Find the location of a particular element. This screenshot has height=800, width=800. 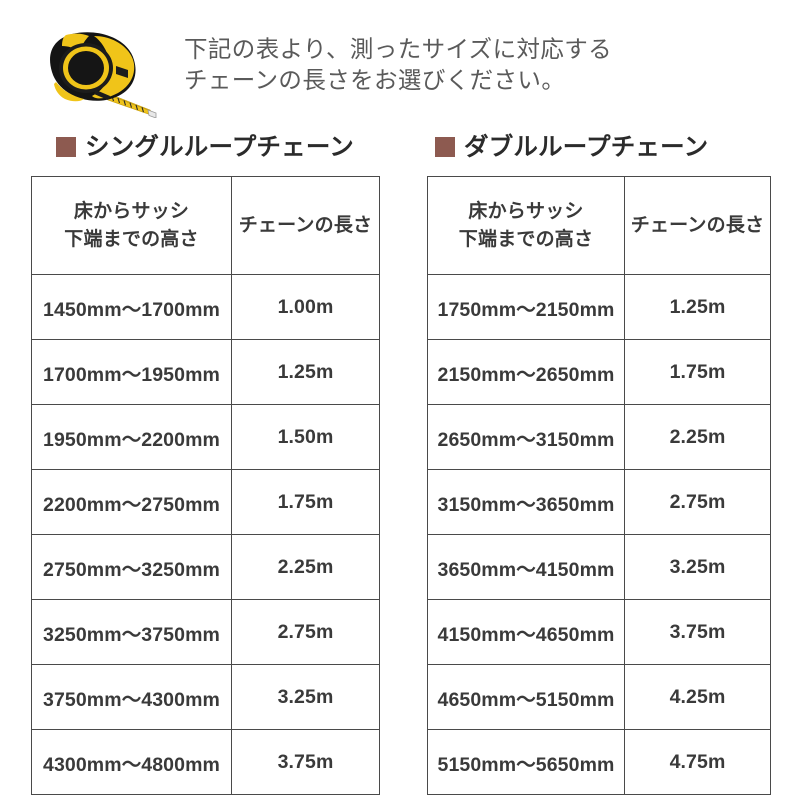

section-title-single-loop: シングルループチェーン is located at coordinates (205, 145).